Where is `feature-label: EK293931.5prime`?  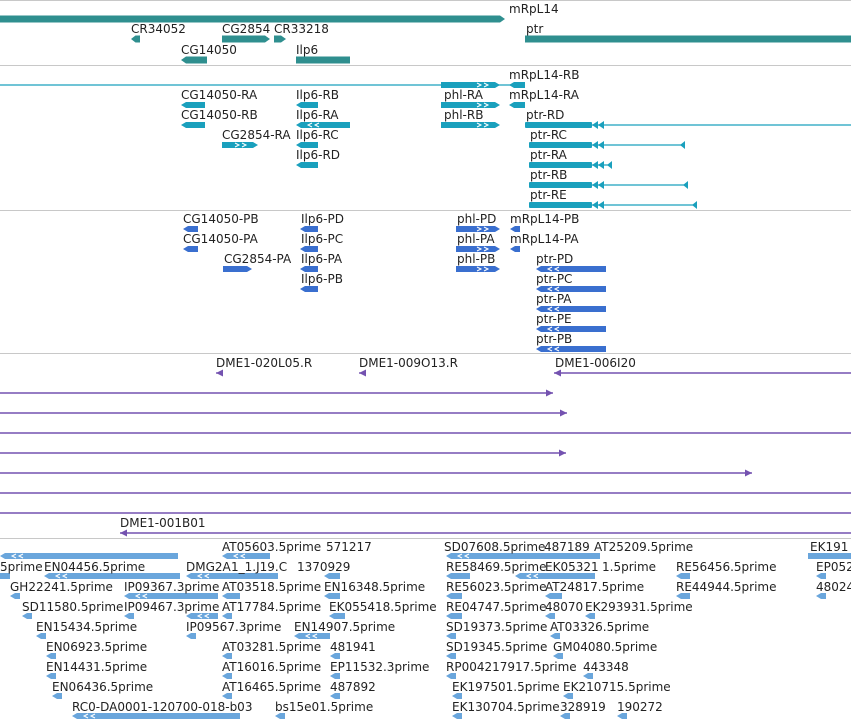 feature-label: EK293931.5prime is located at coordinates (639, 607).